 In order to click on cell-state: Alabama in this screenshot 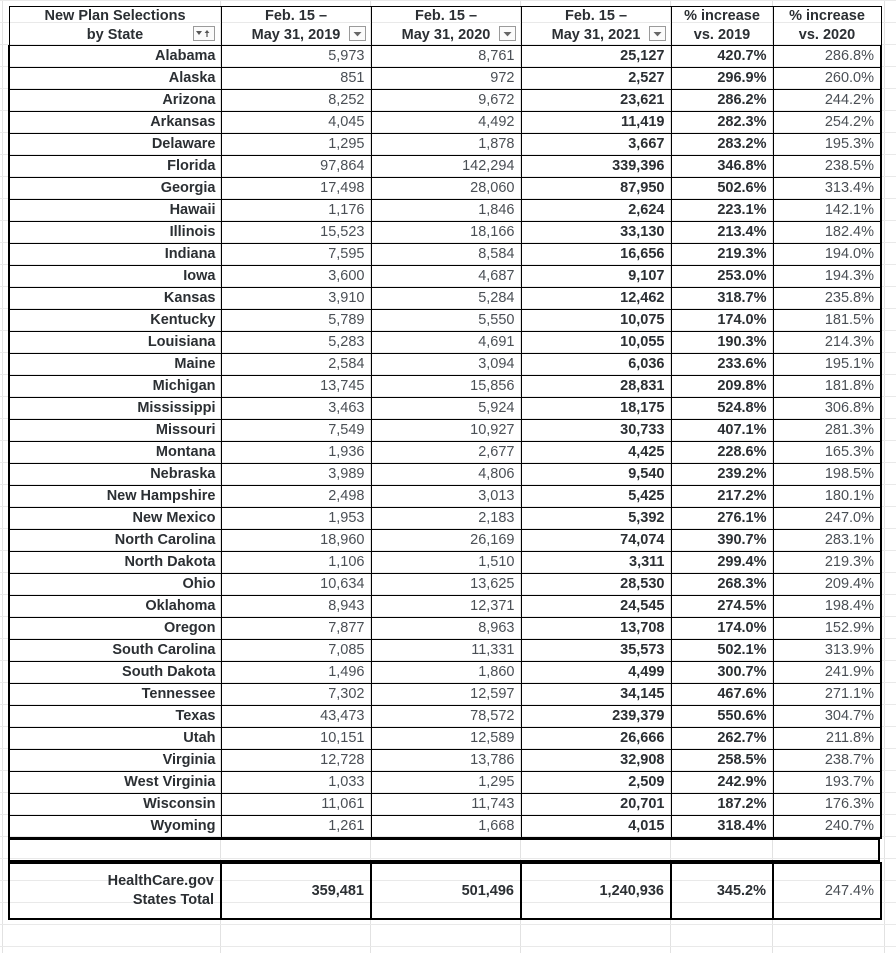, I will do `click(115, 57)`.